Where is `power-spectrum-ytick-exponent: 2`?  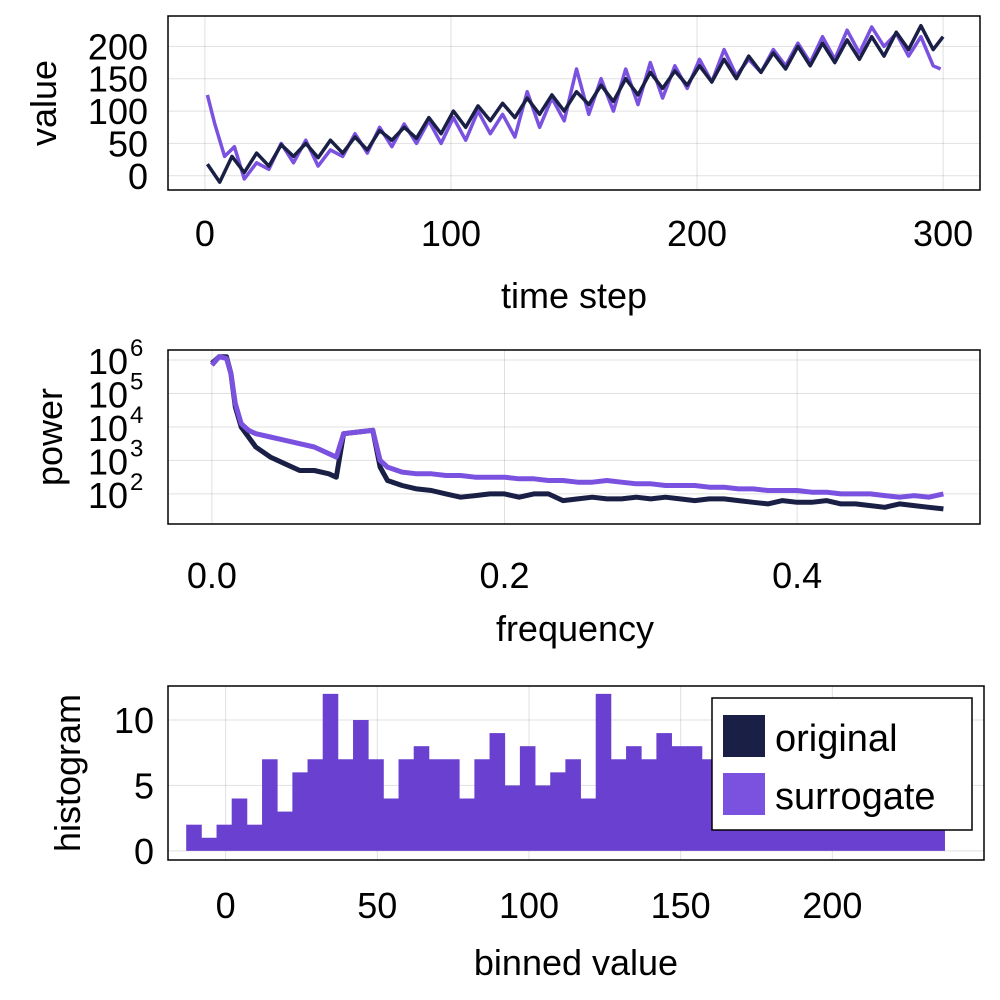 power-spectrum-ytick-exponent: 2 is located at coordinates (136, 482).